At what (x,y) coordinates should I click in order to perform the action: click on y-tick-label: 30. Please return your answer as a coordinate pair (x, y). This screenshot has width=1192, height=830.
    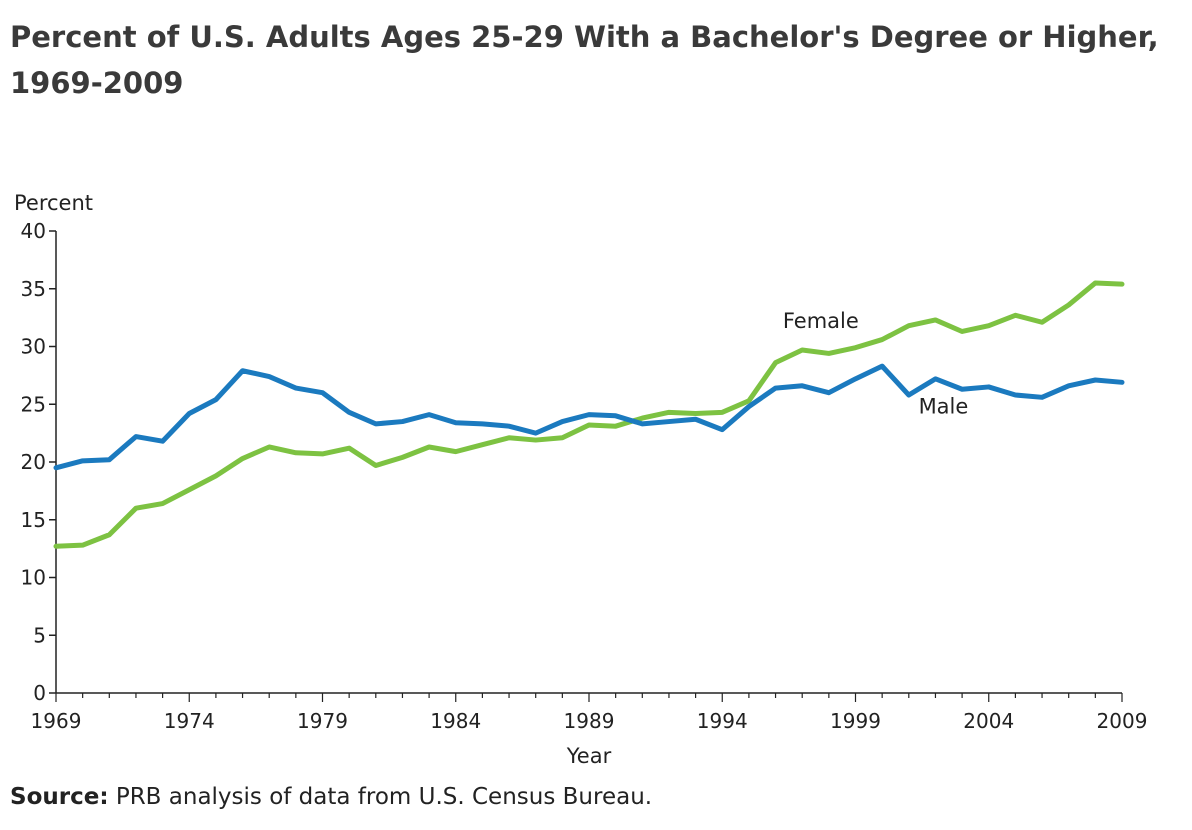
    Looking at the image, I should click on (33, 347).